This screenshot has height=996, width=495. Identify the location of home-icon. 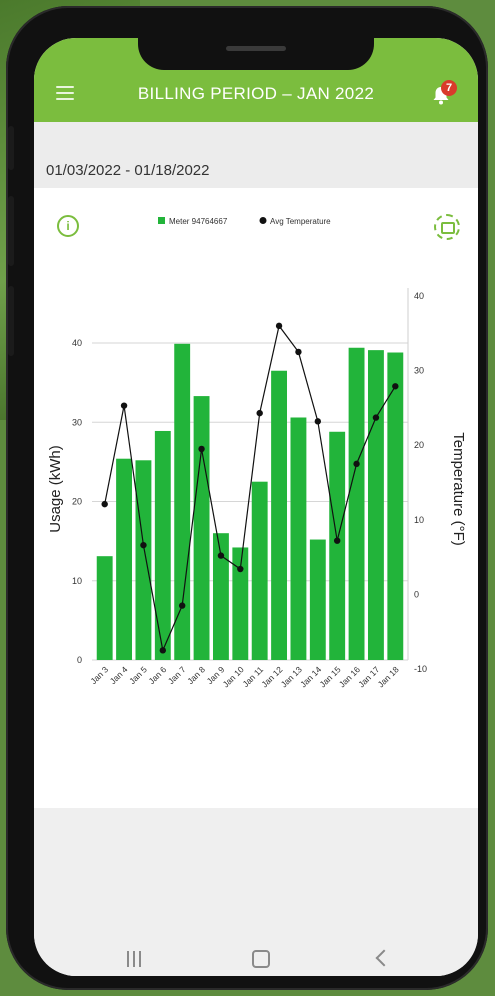
(261, 959).